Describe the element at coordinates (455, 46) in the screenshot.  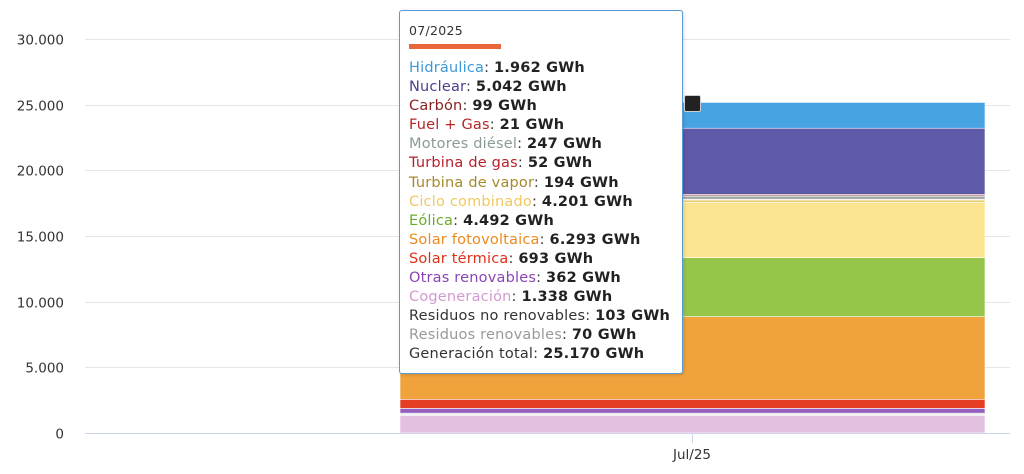
I see `tooltip-accent-bar` at that location.